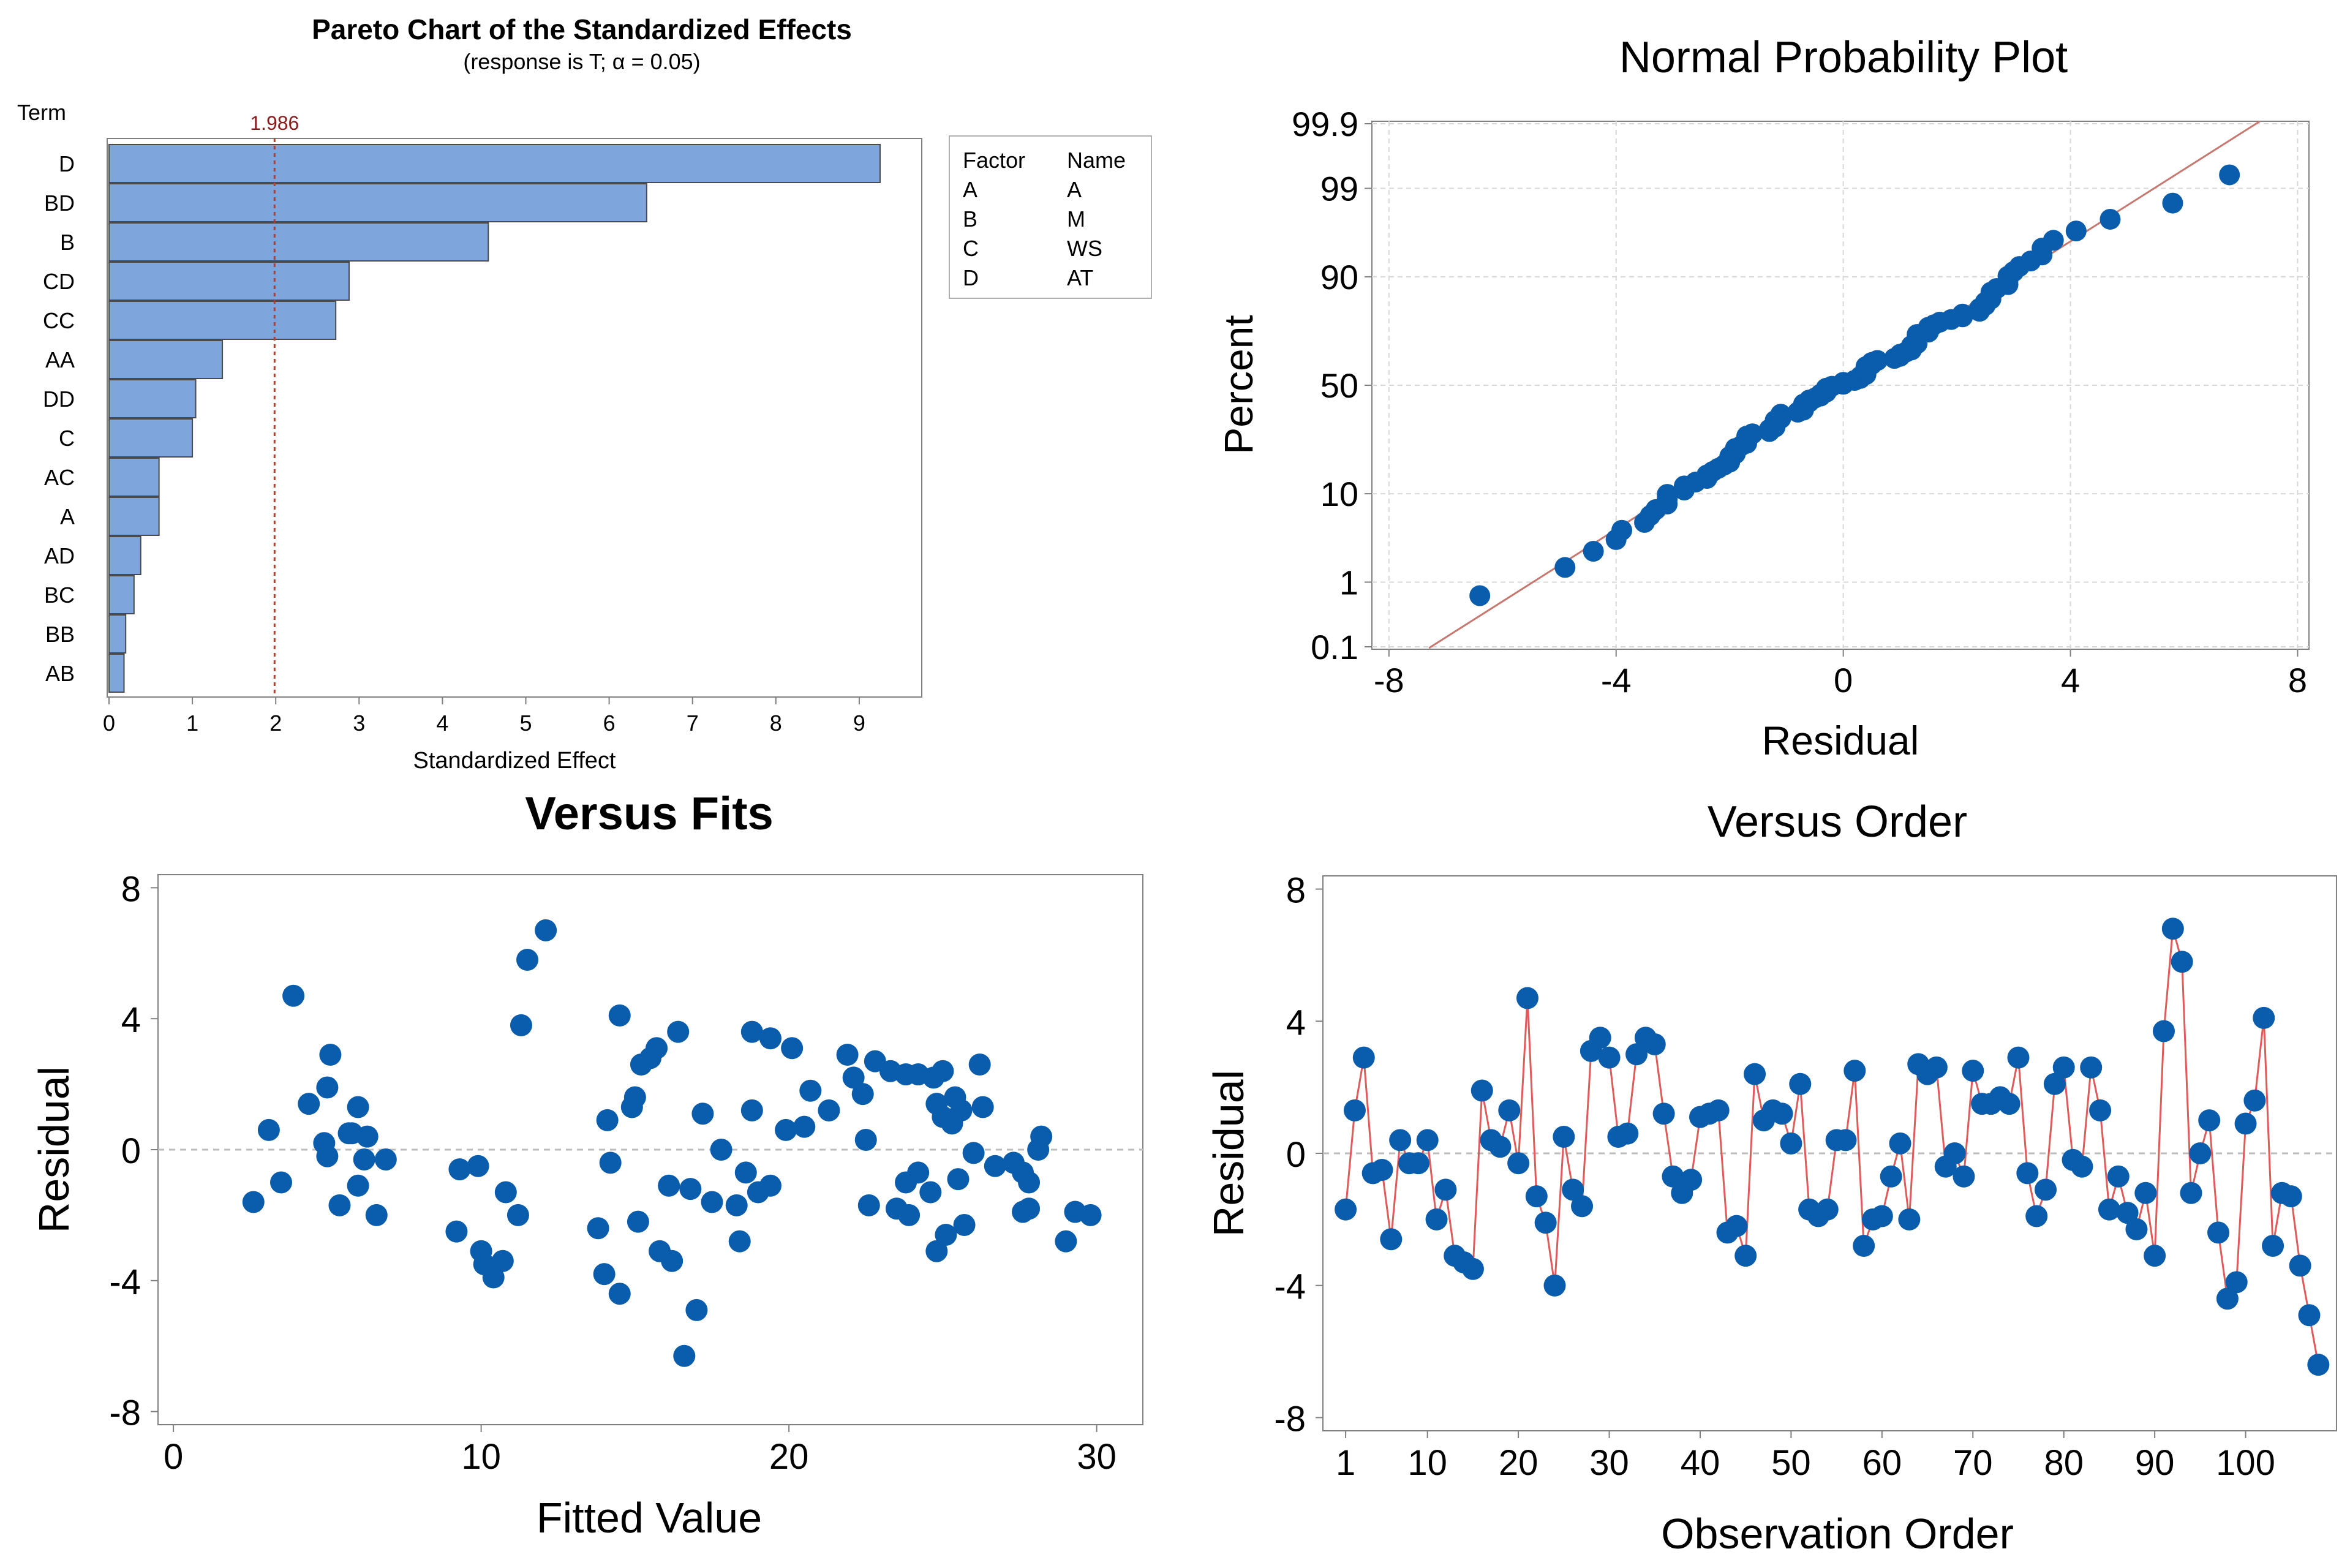 This screenshot has height=1568, width=2350. I want to click on pareto-x-label: Standardized Effect, so click(514, 761).